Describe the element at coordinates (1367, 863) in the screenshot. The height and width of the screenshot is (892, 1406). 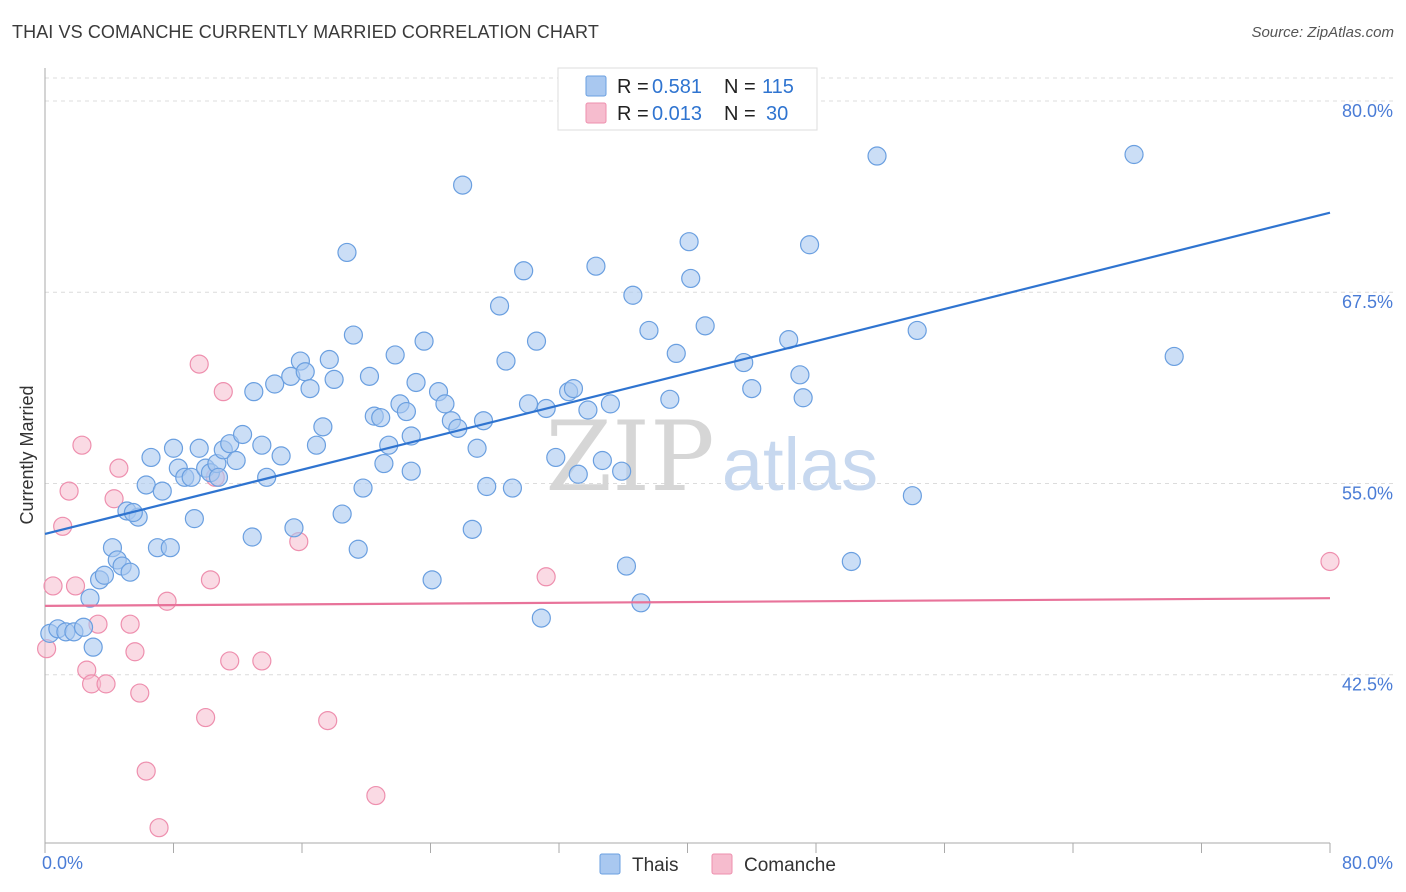
I see `x-tick-label-max: 80.0%` at that location.